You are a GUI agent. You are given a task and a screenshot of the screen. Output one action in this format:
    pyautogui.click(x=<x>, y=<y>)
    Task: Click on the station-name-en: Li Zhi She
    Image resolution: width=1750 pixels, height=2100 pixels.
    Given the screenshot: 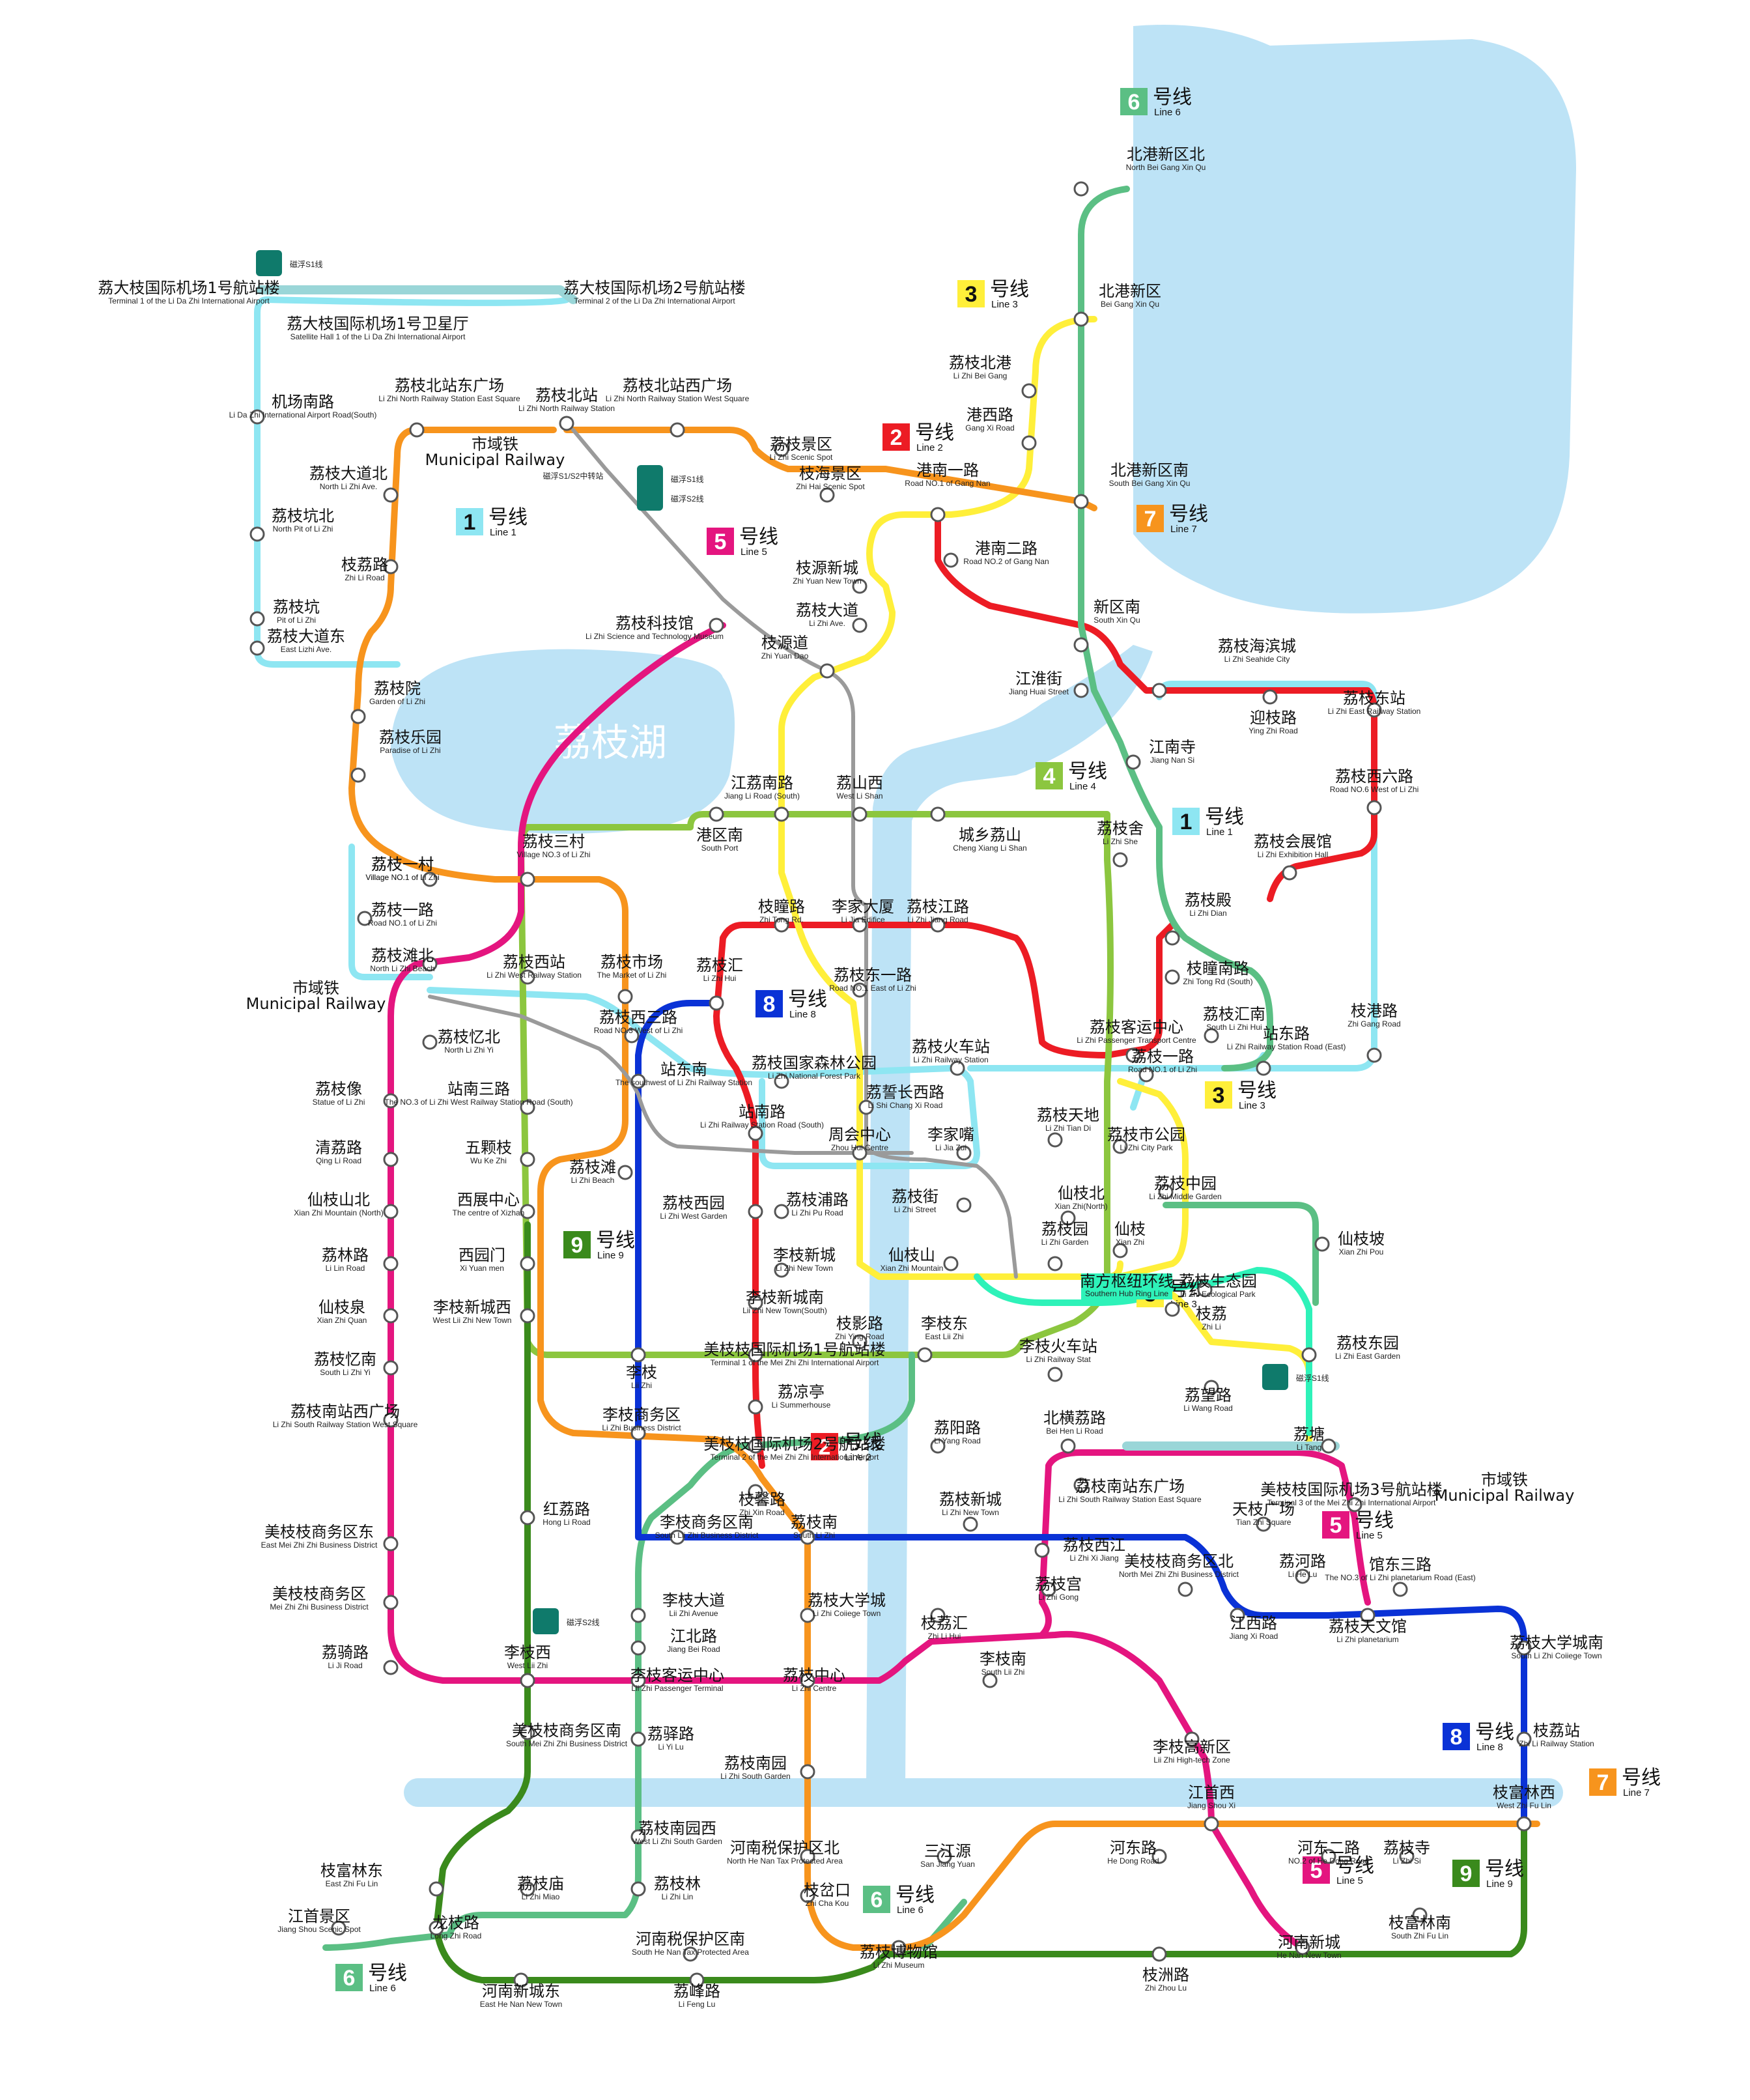 What is the action you would take?
    pyautogui.click(x=1120, y=841)
    